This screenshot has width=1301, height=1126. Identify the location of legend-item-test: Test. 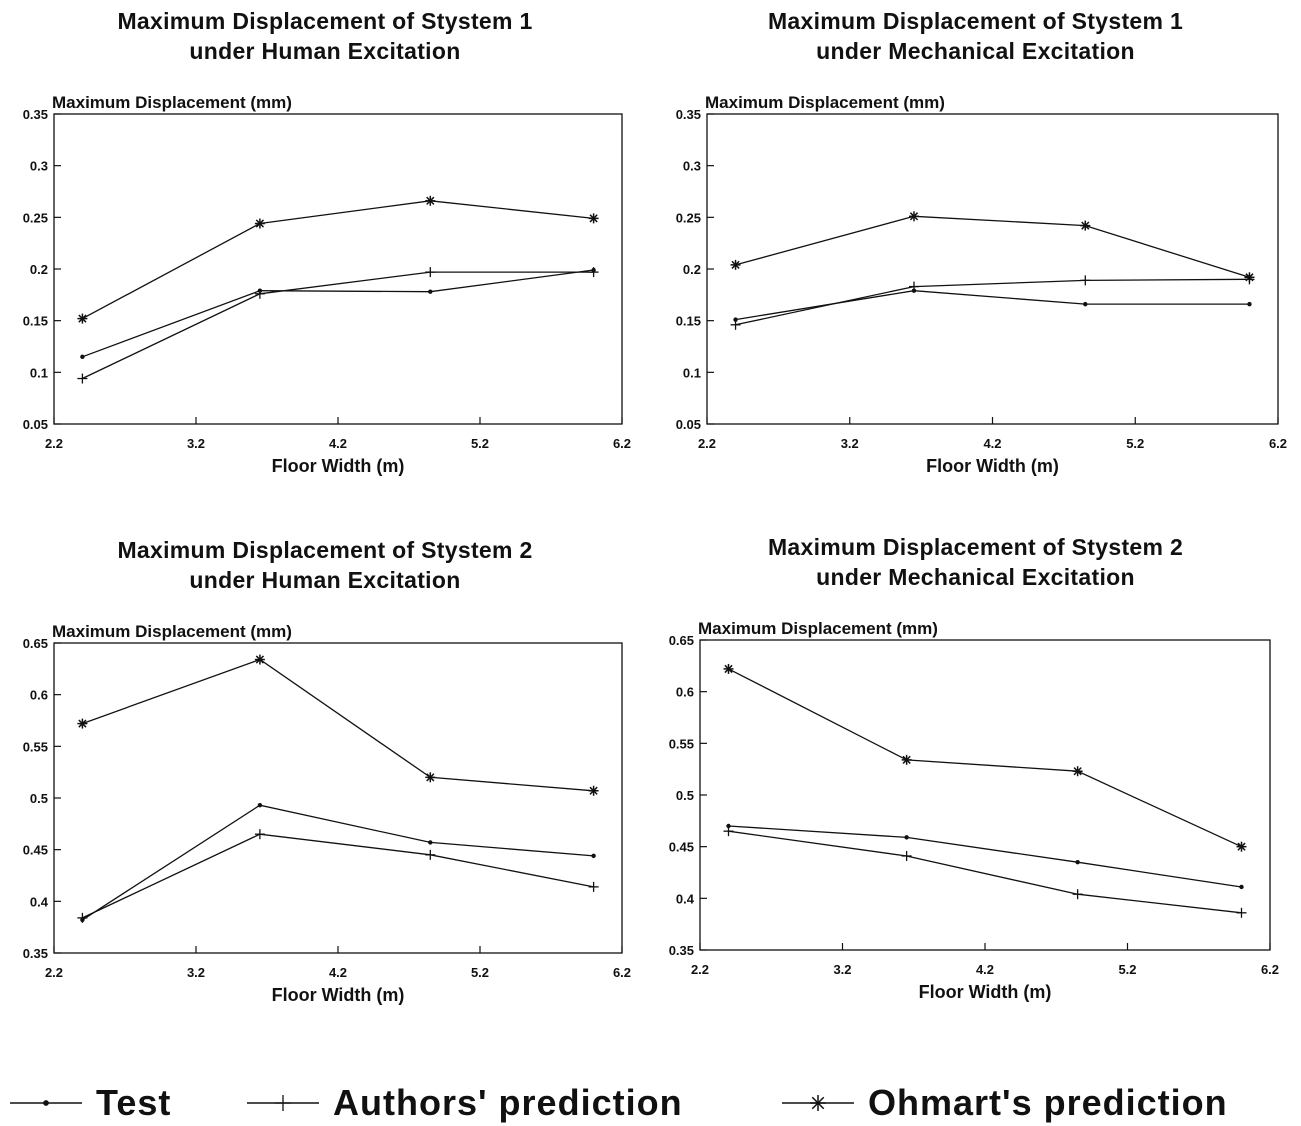
(89, 1103).